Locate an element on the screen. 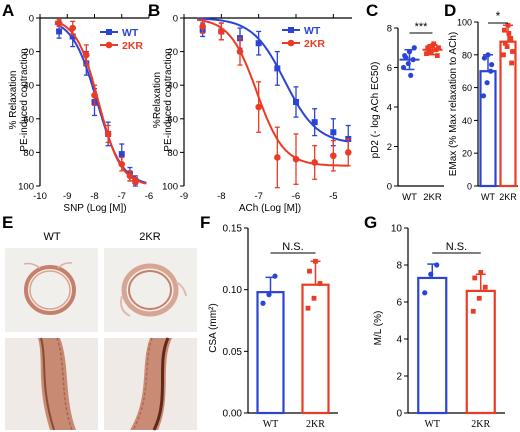  adventitia-wt is located at coordinates (48, 265).